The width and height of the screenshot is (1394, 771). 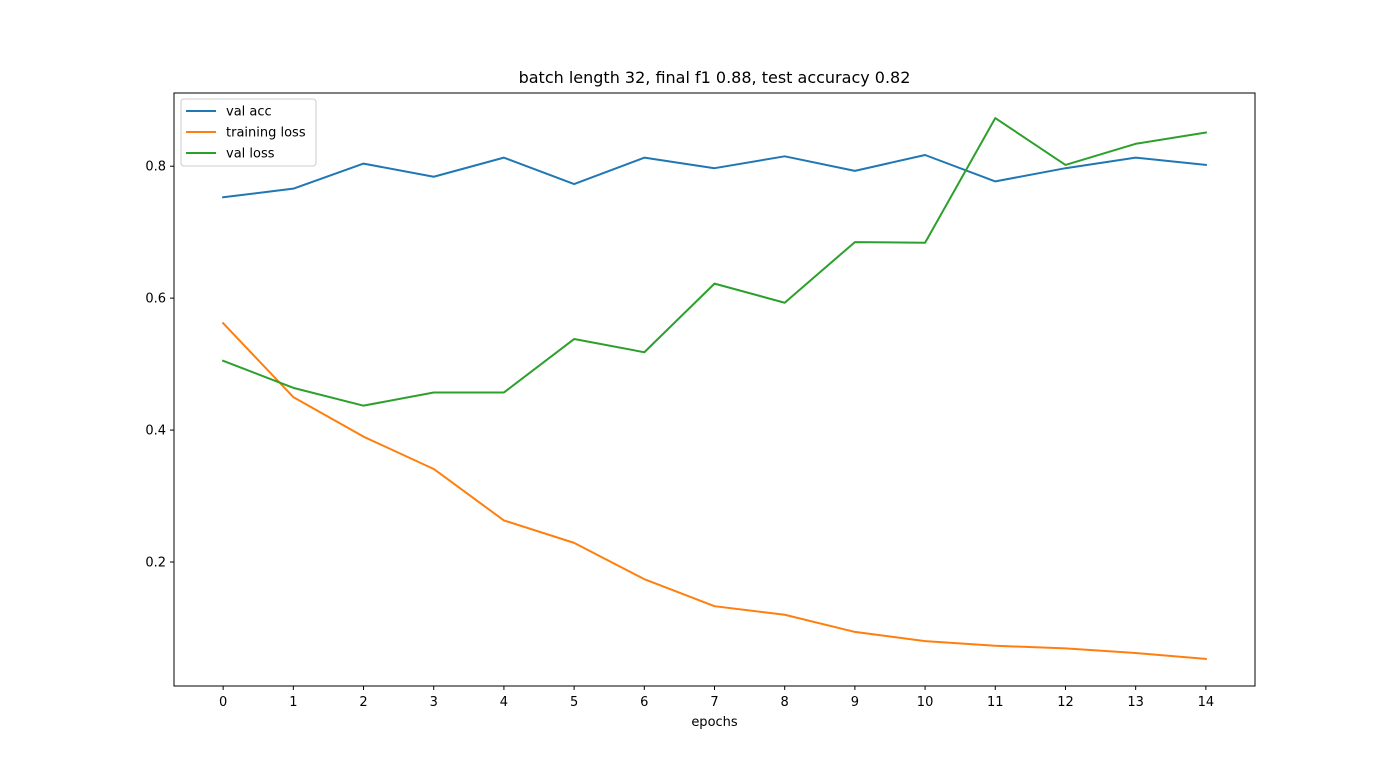 I want to click on legend: val acc training loss val loss, so click(x=248, y=132).